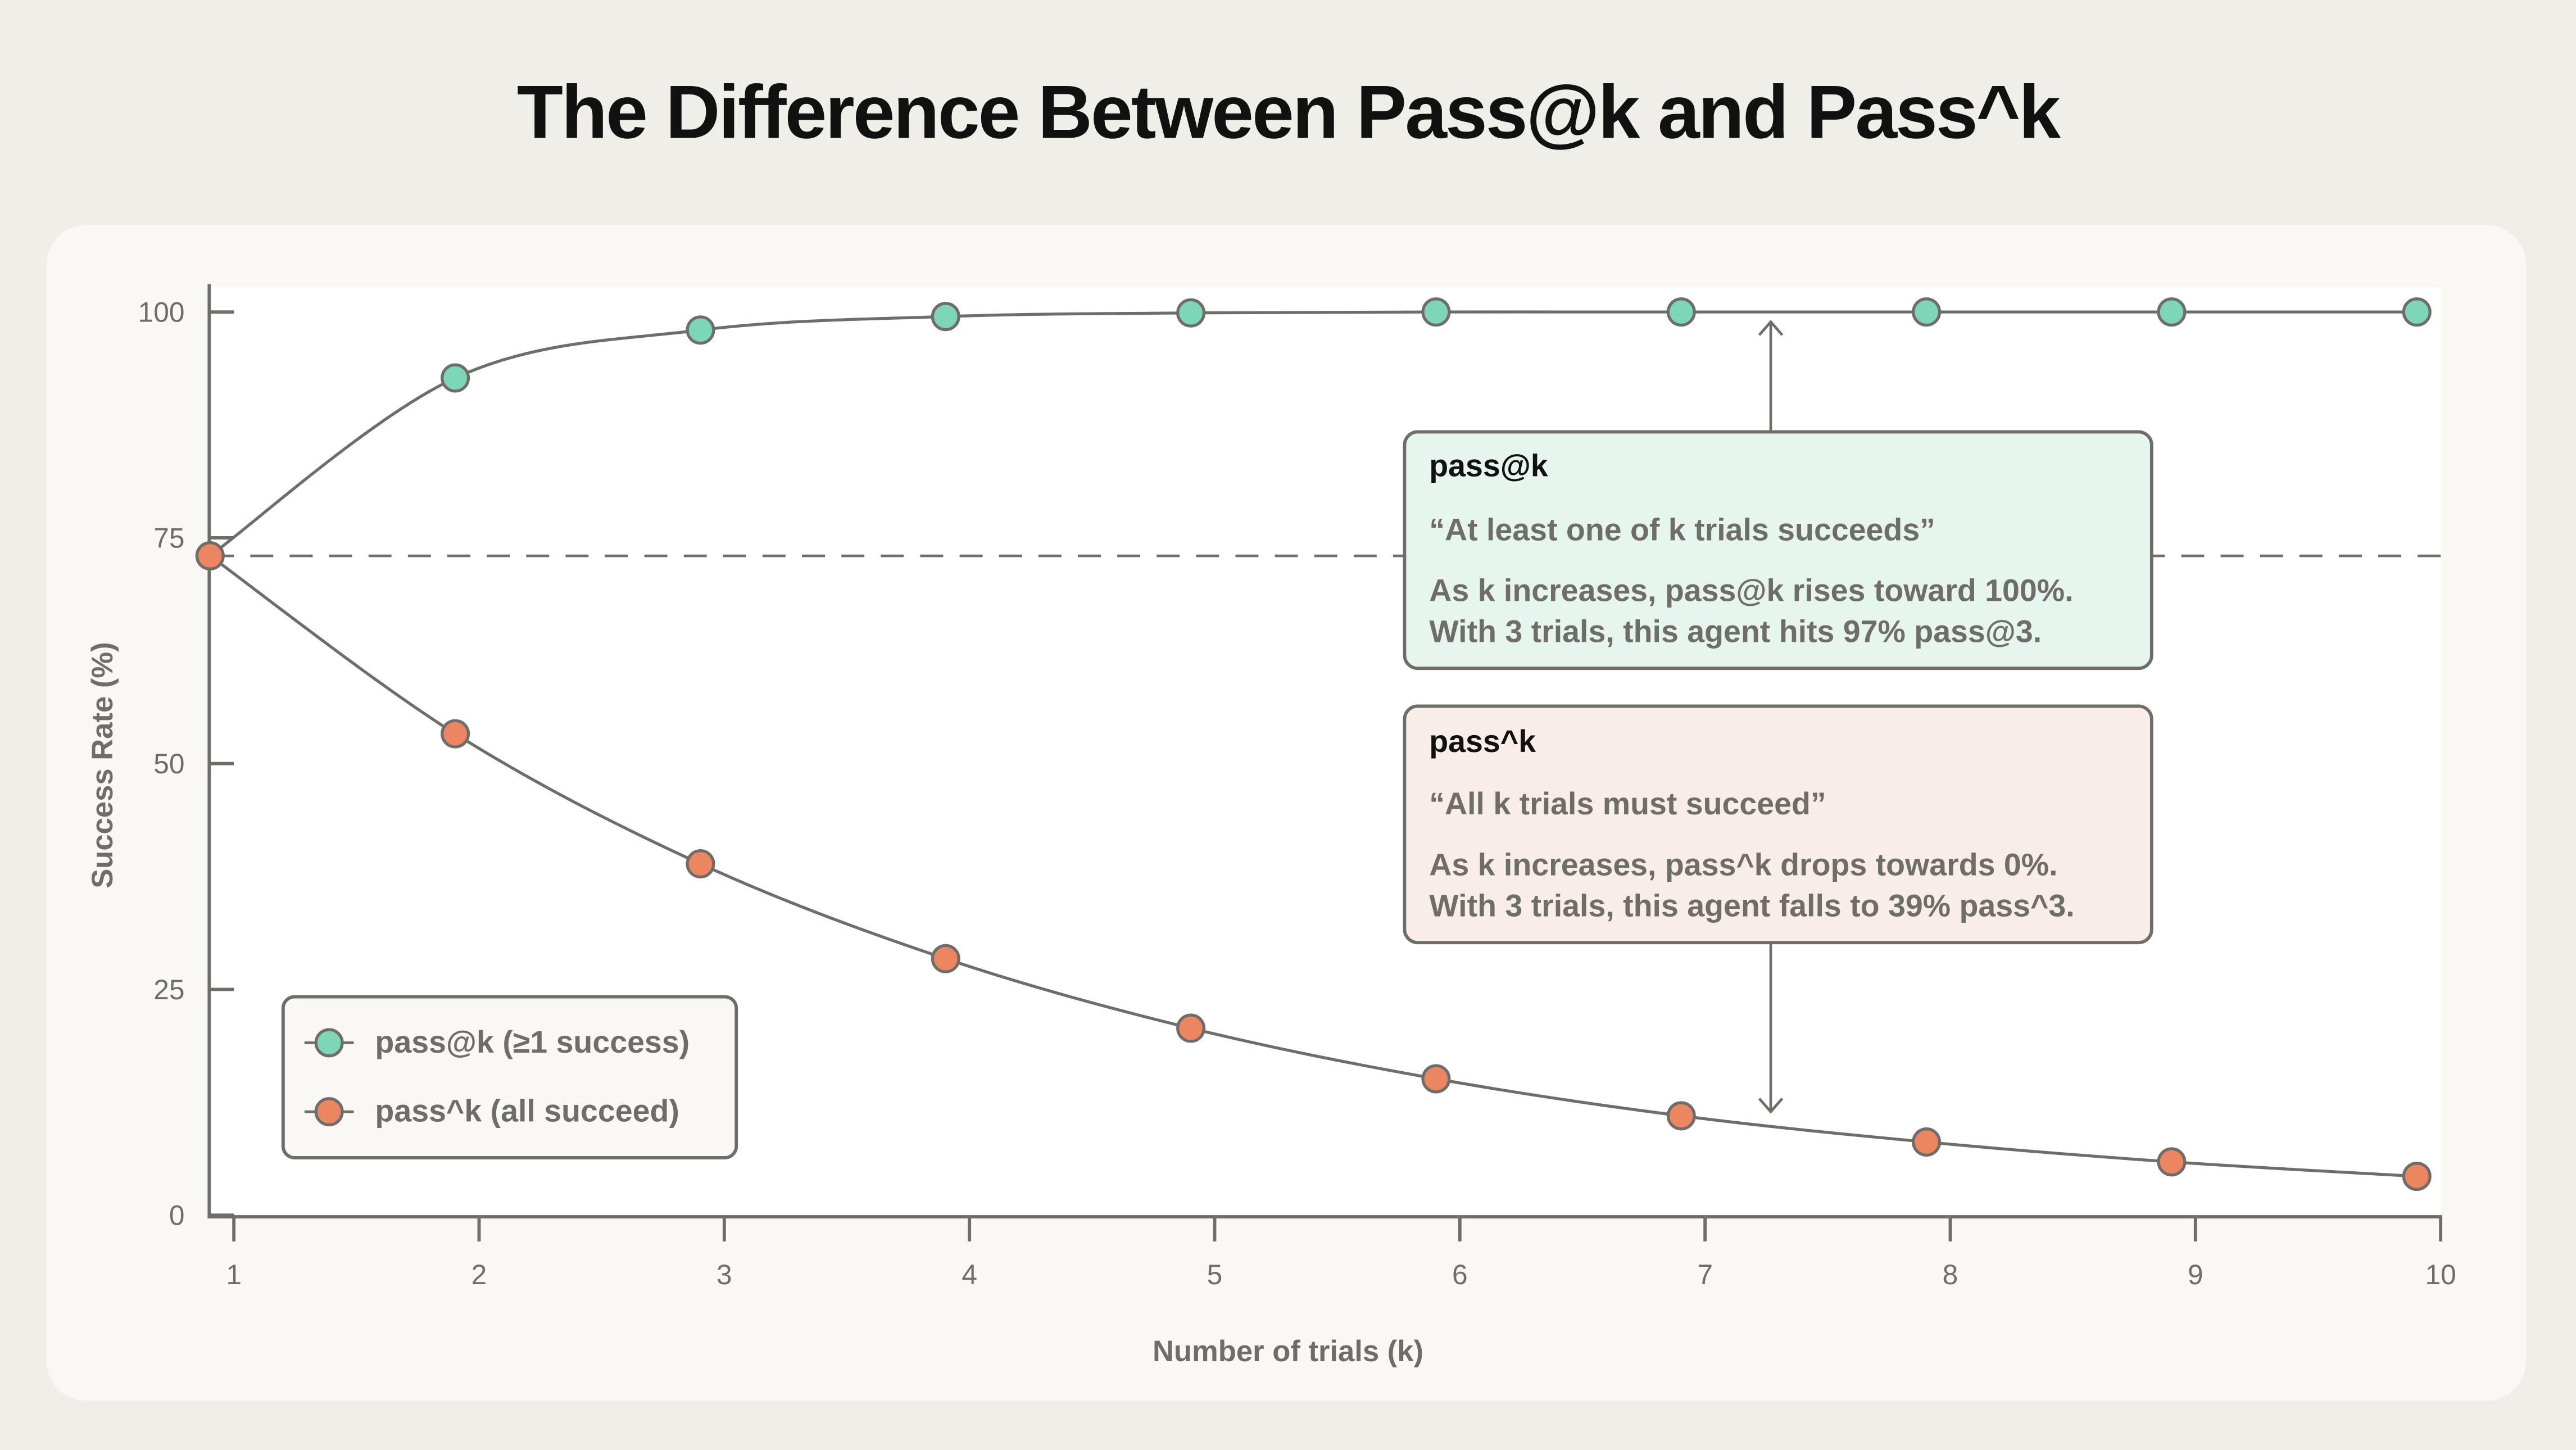 The image size is (2576, 1450). I want to click on x-tick-label: 8, so click(1950, 1274).